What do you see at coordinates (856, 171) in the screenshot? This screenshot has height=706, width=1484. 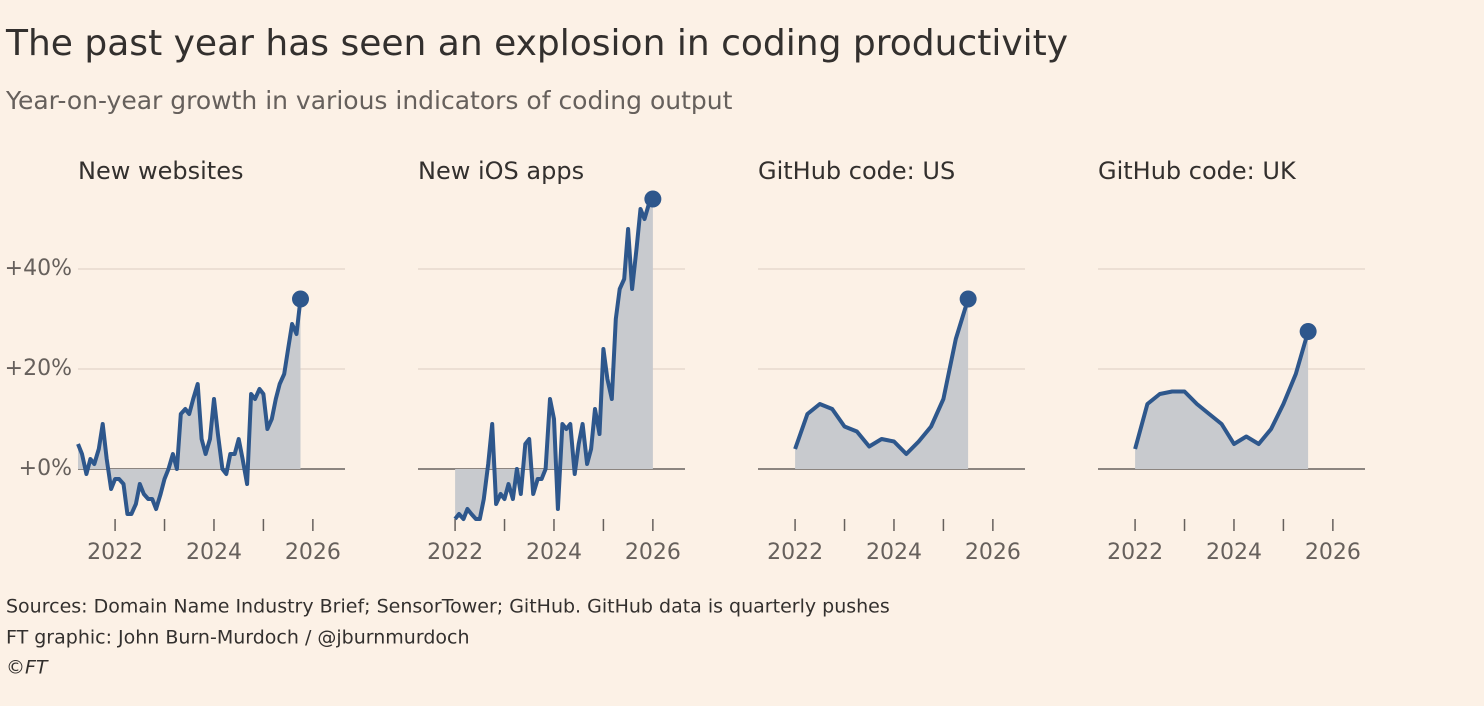 I see `panel-title: GitHub code: US` at bounding box center [856, 171].